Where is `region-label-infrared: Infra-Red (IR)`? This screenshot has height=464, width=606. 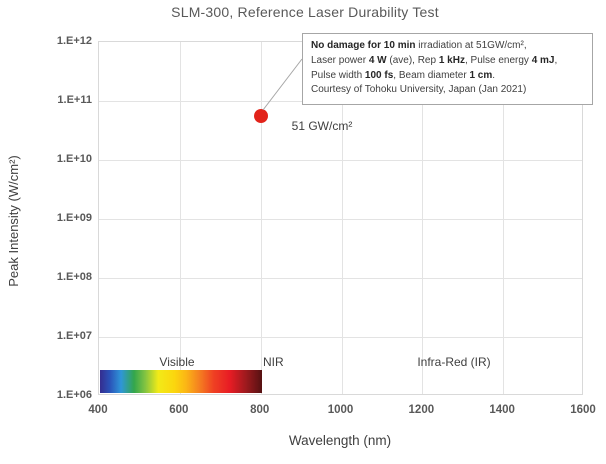
region-label-infrared: Infra-Red (IR) is located at coordinates (454, 362).